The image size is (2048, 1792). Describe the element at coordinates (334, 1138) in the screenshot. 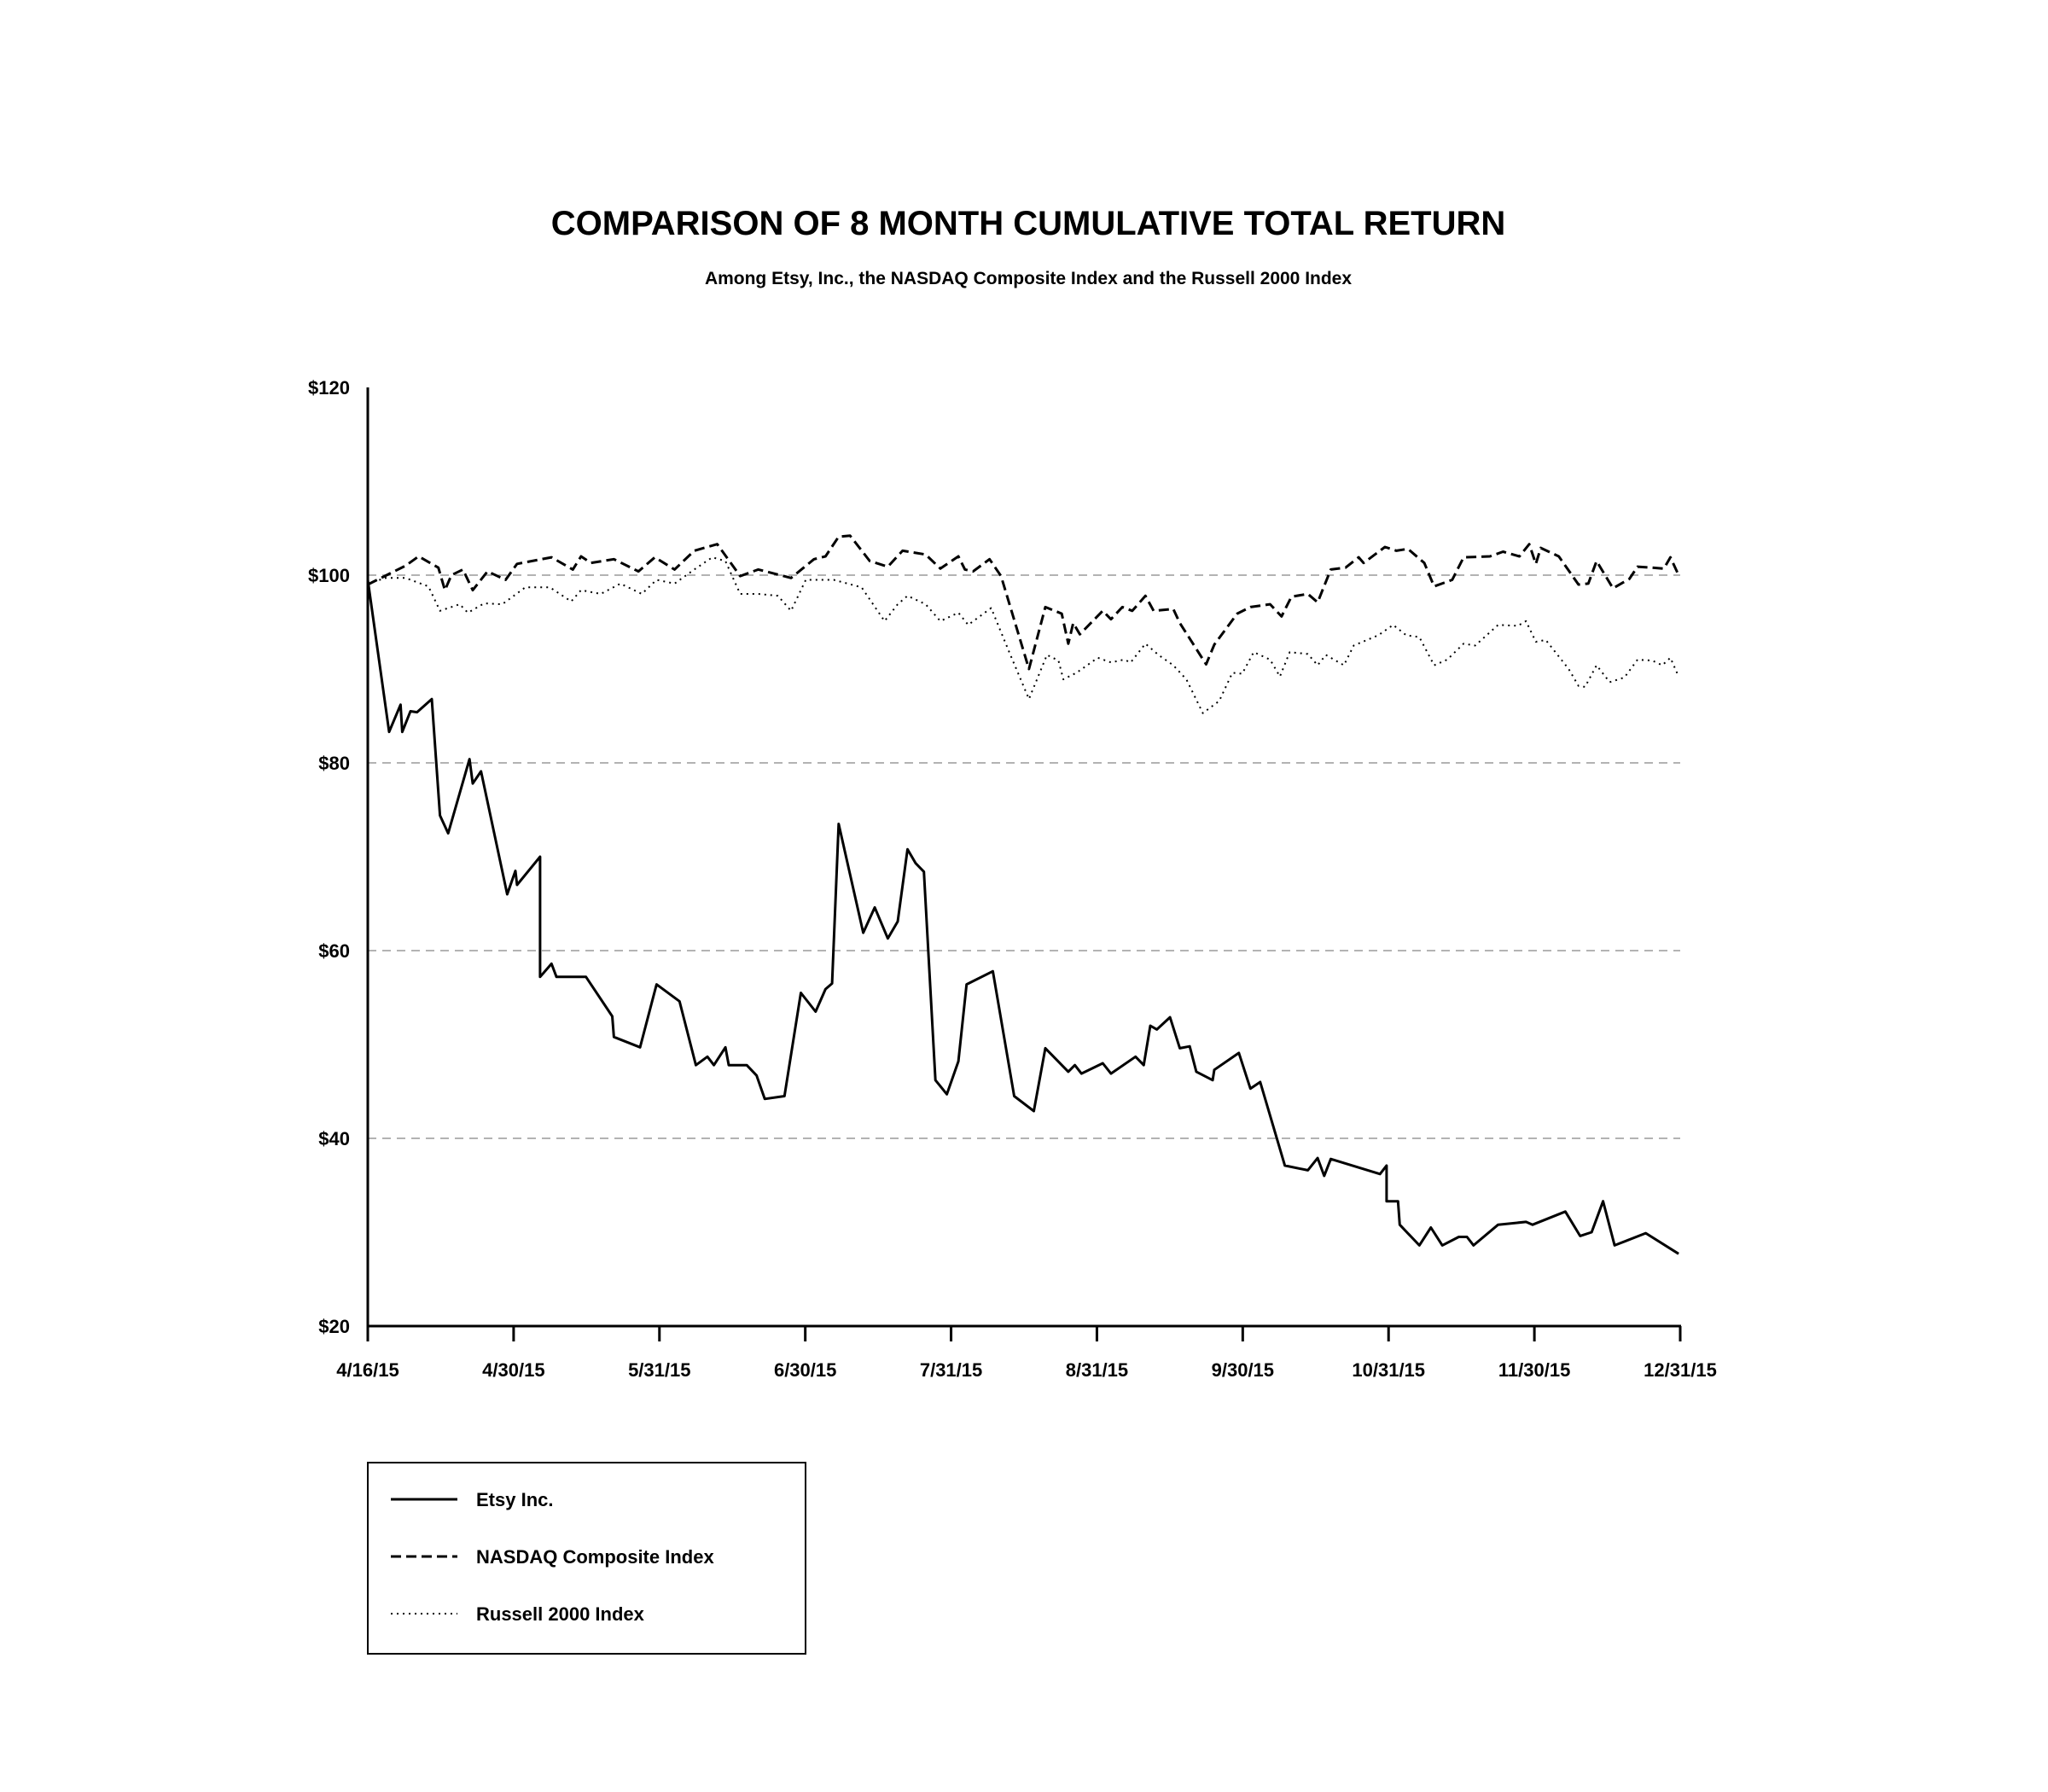

I see `y-tick-label: $40` at that location.